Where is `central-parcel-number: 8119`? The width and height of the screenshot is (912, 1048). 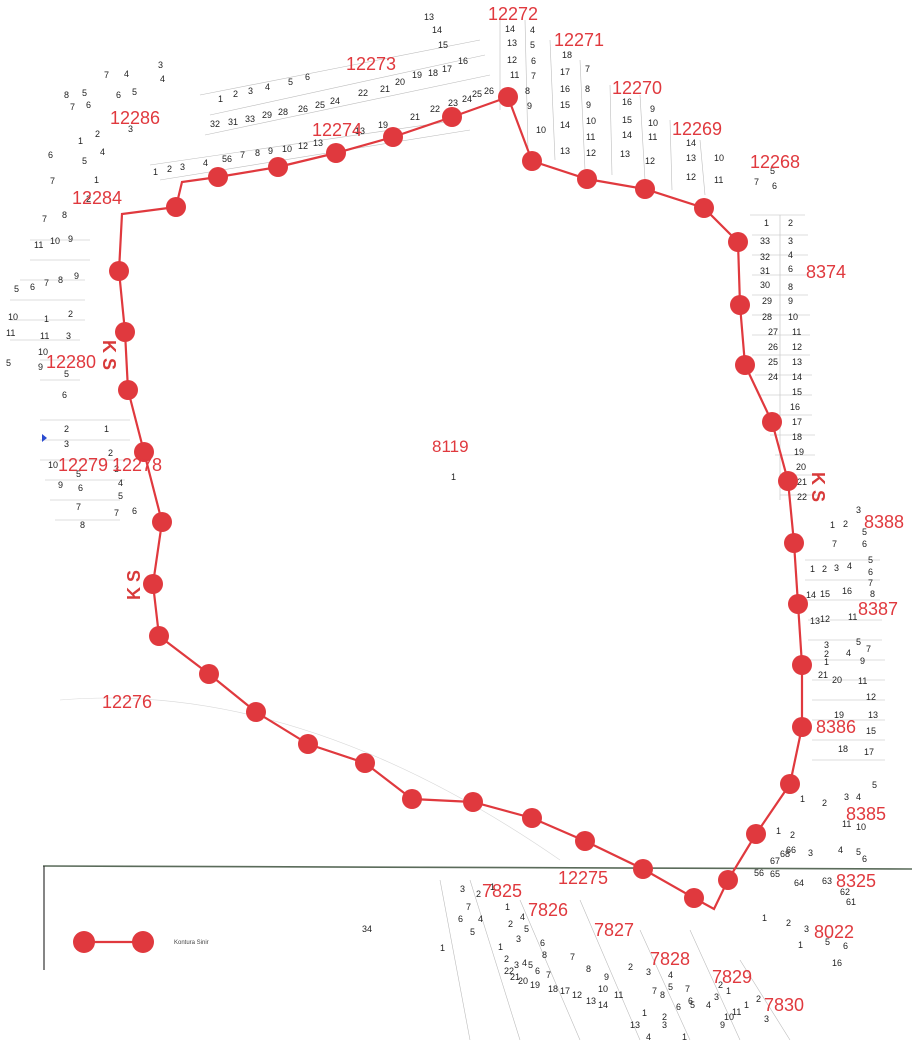 central-parcel-number: 8119 is located at coordinates (450, 446).